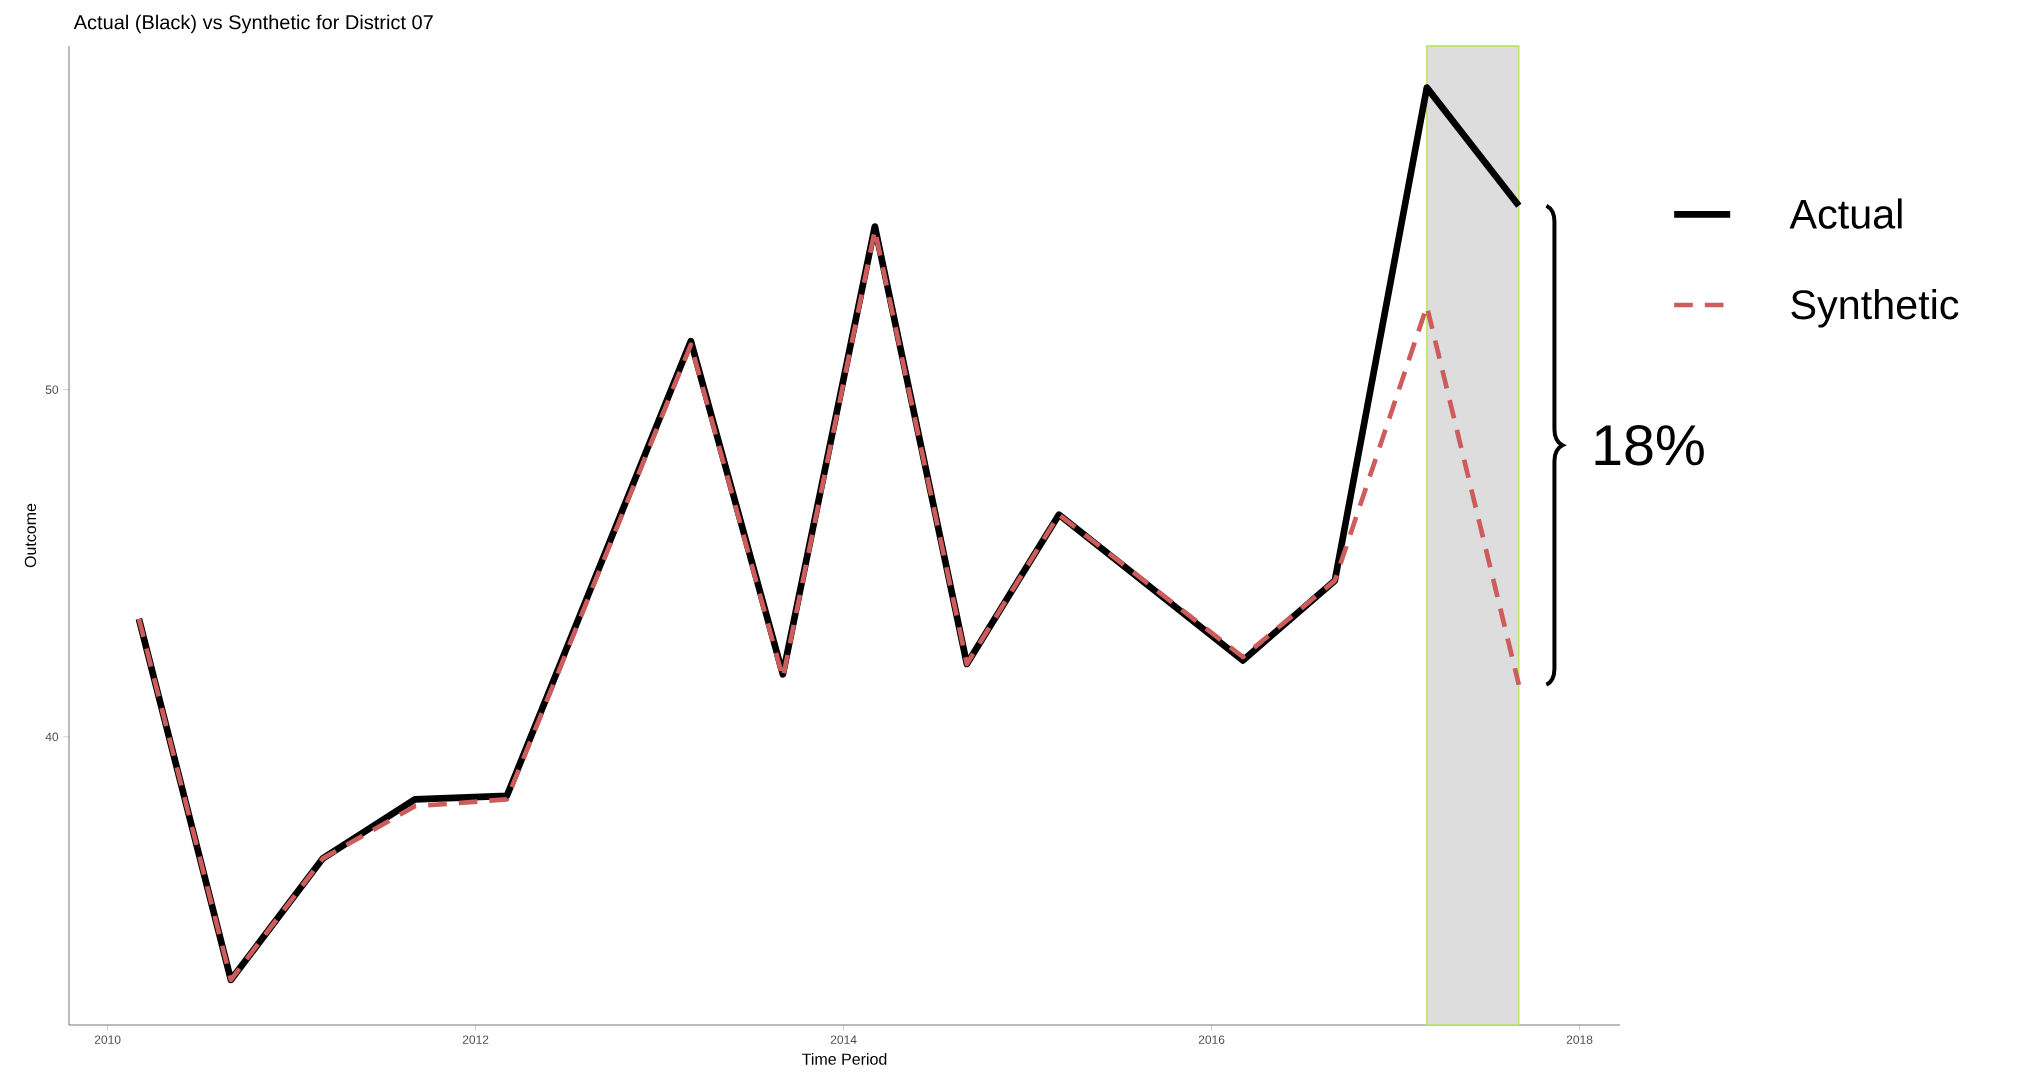  What do you see at coordinates (1845, 213) in the screenshot?
I see `legend-label: Actual` at bounding box center [1845, 213].